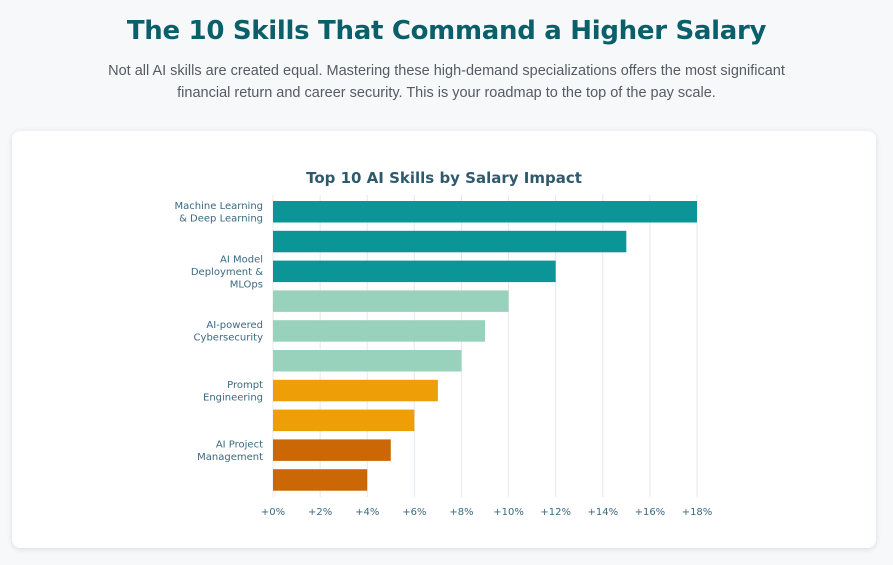 This screenshot has width=893, height=565. I want to click on category-label: Prompt Engineering, so click(233, 392).